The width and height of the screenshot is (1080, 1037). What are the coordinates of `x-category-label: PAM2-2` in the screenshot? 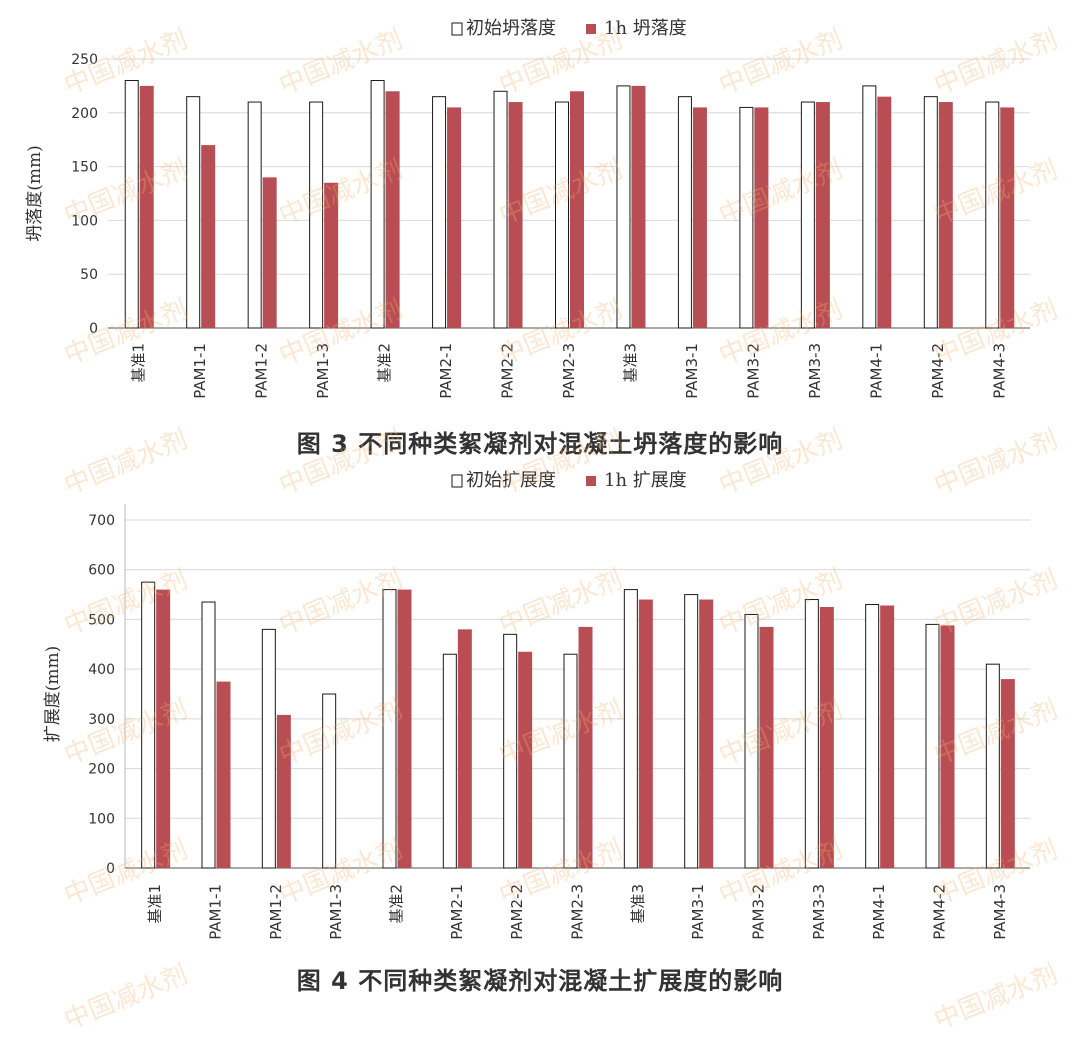 It's located at (508, 371).